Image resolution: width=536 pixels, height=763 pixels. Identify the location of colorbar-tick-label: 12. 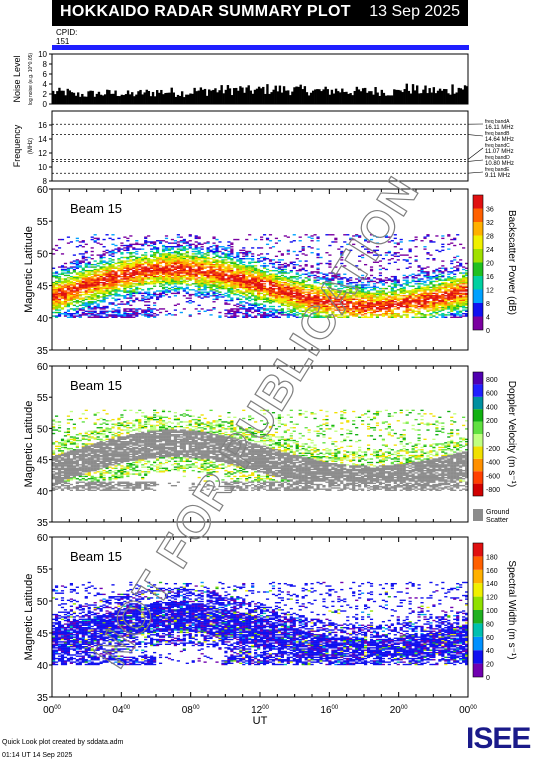
(490, 291).